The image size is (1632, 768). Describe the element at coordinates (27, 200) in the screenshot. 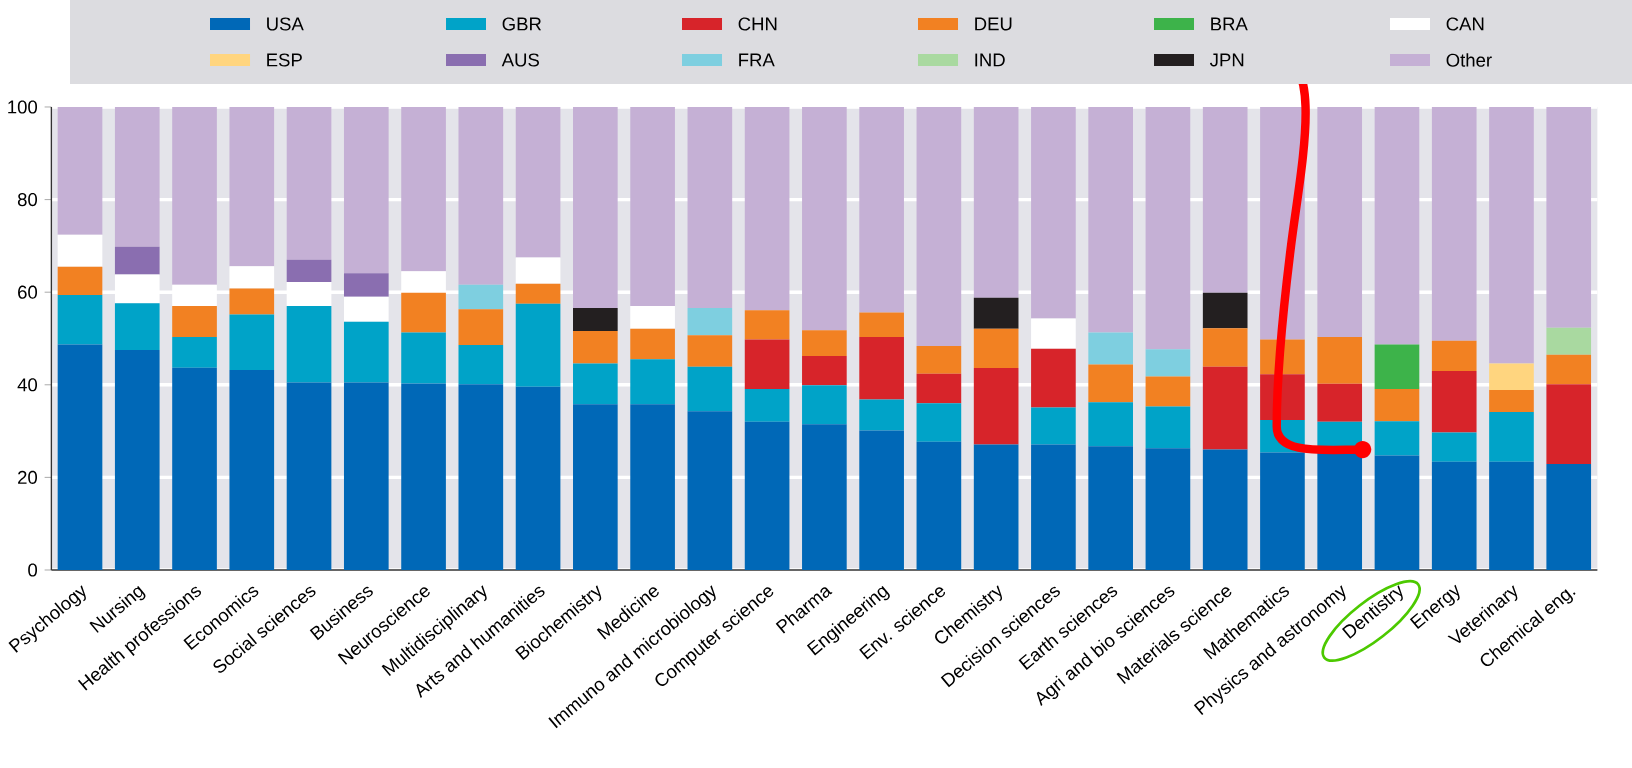

I see `y-tick-label: 80` at that location.